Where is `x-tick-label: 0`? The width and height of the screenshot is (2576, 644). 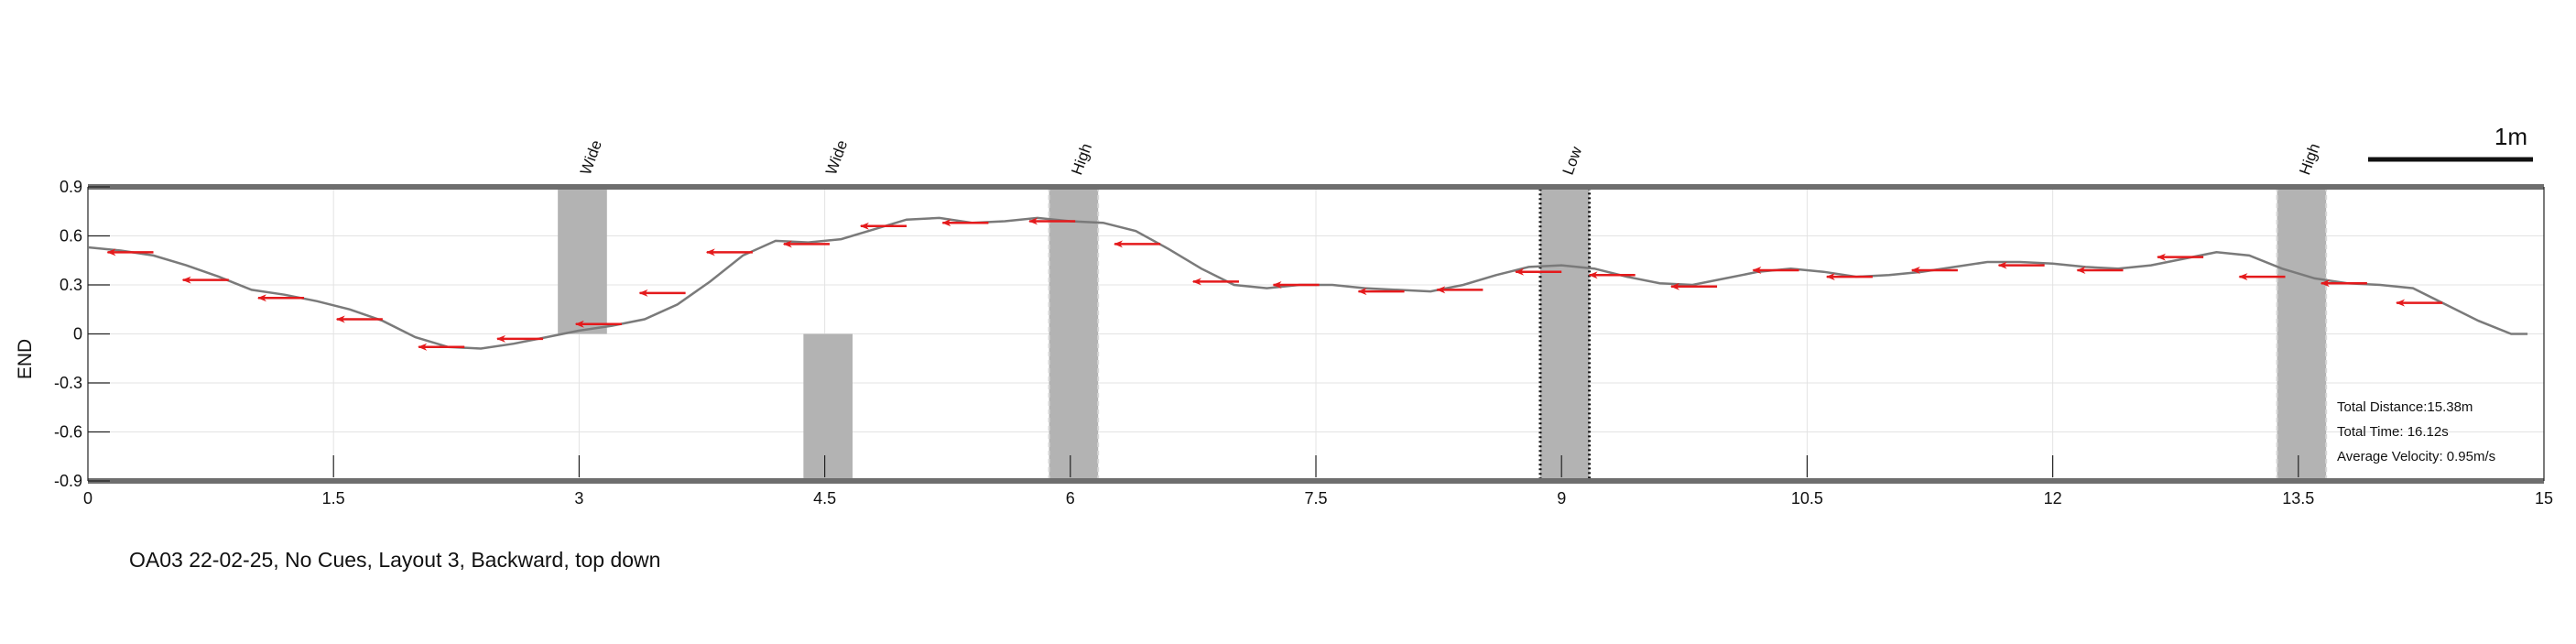 x-tick-label: 0 is located at coordinates (87, 499).